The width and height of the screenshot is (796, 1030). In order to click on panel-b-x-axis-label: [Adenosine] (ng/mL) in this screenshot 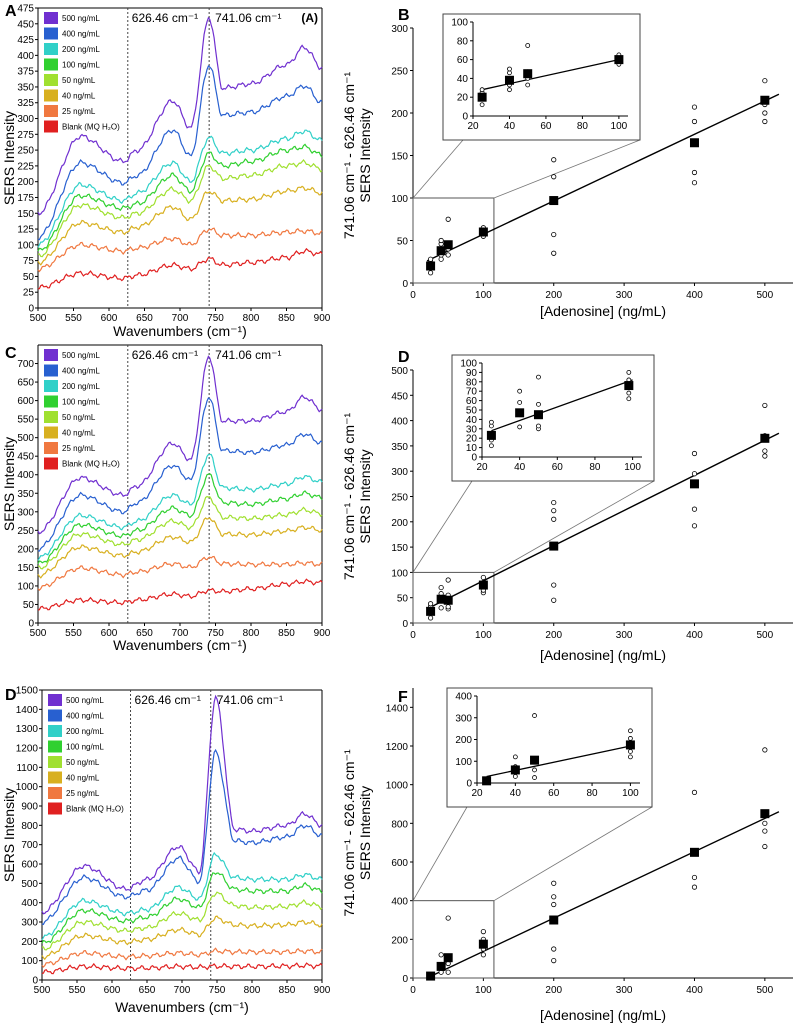, I will do `click(603, 311)`.